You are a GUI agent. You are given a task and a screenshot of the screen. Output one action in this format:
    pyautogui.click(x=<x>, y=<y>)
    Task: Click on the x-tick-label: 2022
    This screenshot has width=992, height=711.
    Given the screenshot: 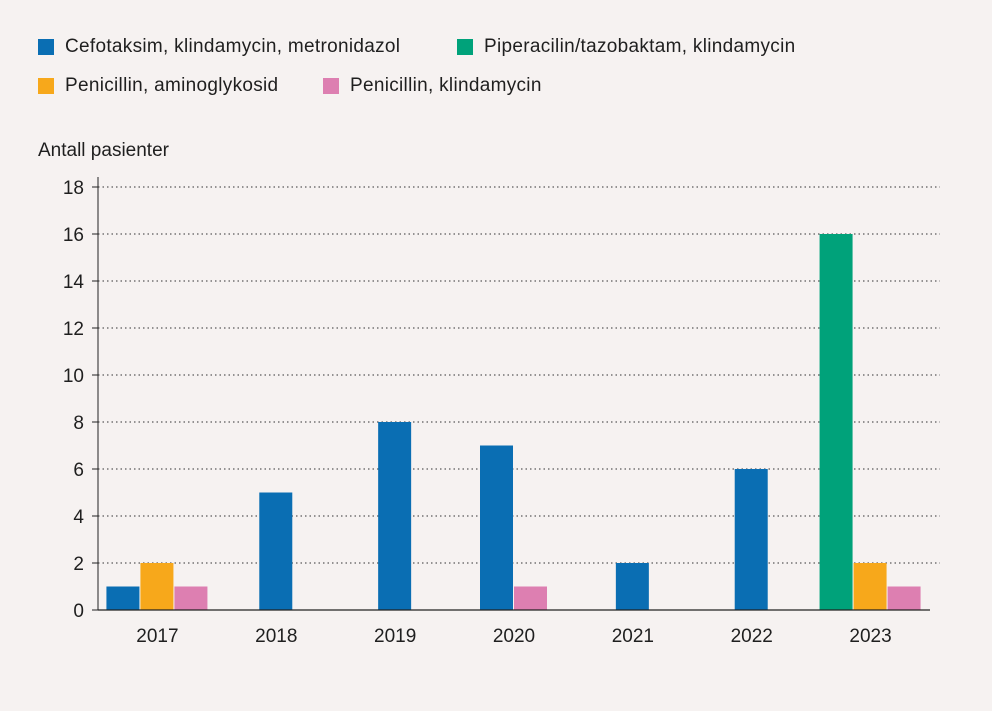 What is the action you would take?
    pyautogui.click(x=752, y=636)
    